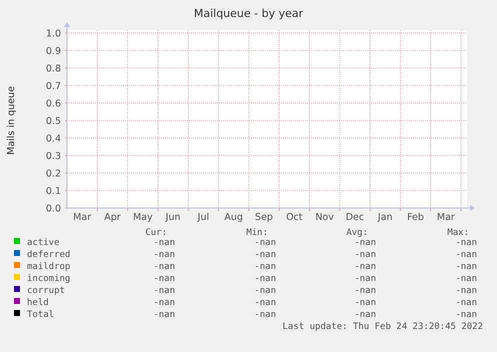 This screenshot has width=497, height=352. What do you see at coordinates (53, 209) in the screenshot?
I see `y-tick-label: 0.0` at bounding box center [53, 209].